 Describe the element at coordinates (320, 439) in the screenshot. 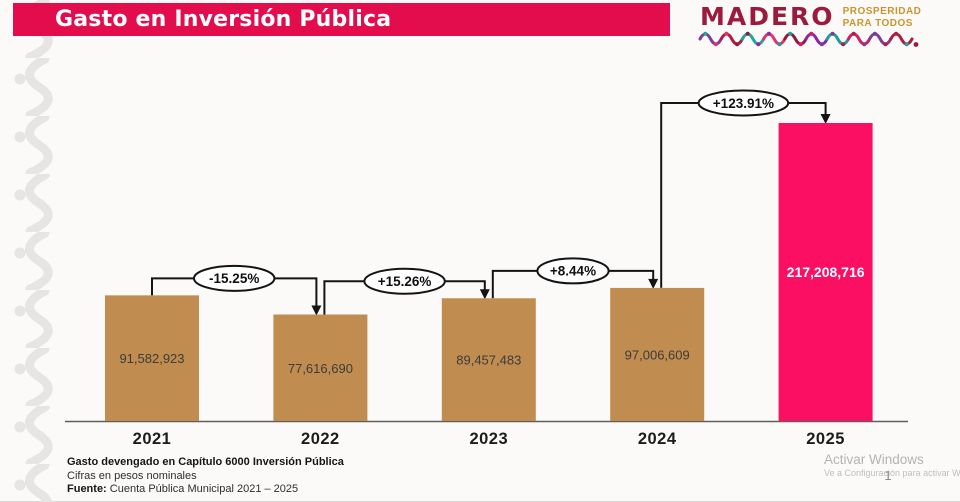

I see `year-label-2022: 2022` at that location.